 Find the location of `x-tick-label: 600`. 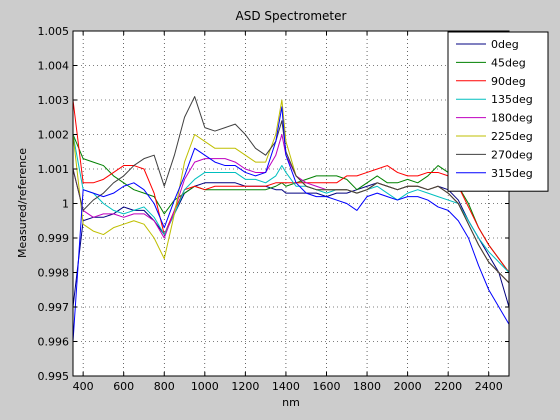

x-tick-label: 600 is located at coordinates (123, 386).